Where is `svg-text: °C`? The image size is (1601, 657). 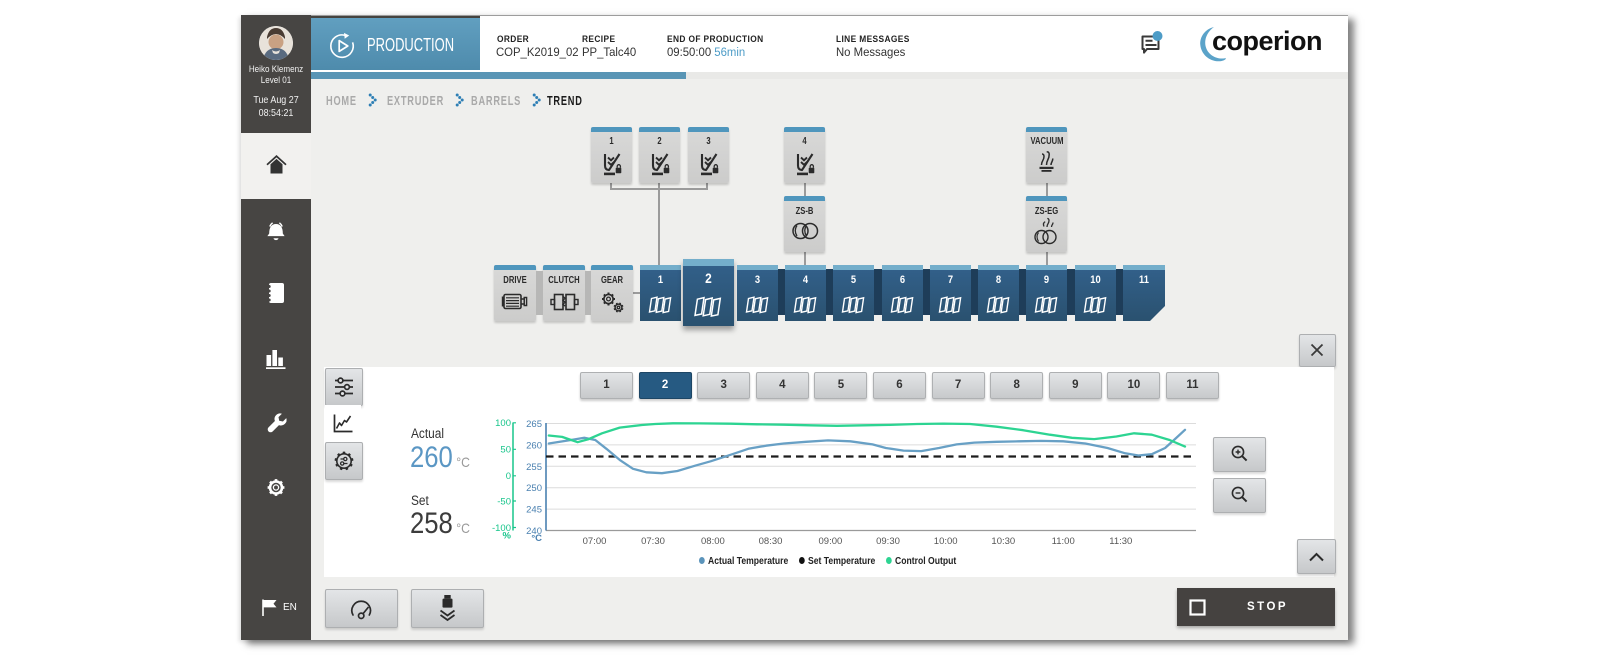 svg-text: °C is located at coordinates (536, 538).